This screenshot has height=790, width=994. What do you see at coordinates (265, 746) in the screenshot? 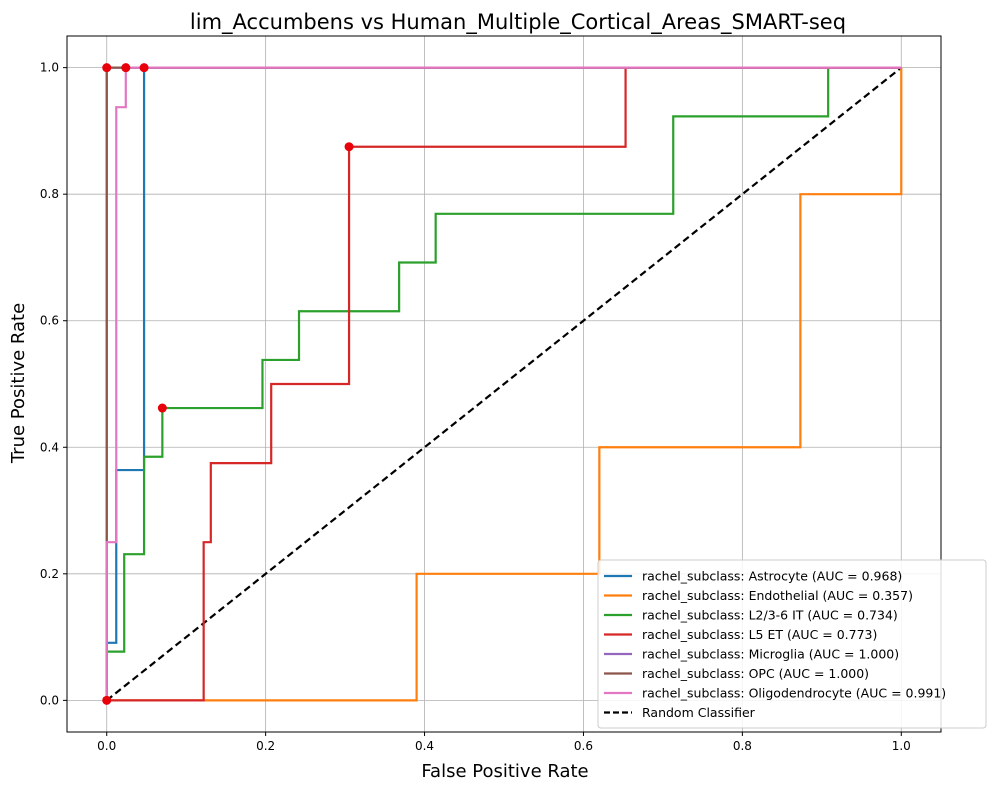
I see `x-tick-label: 0.2` at bounding box center [265, 746].